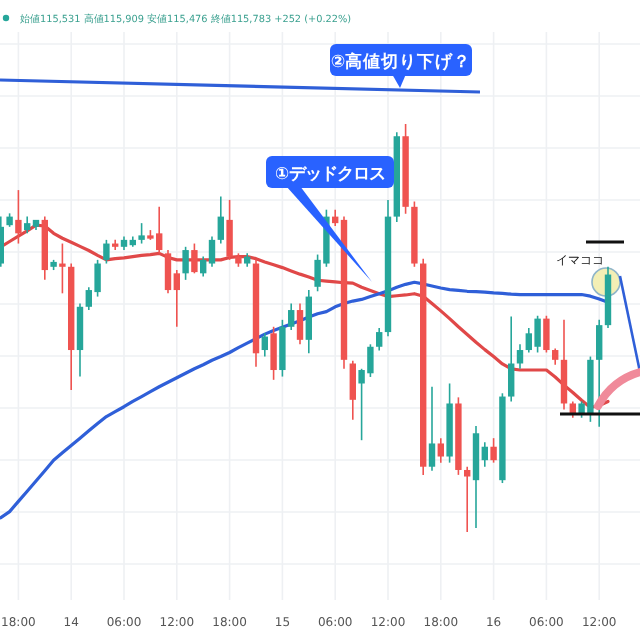 The width and height of the screenshot is (640, 640). I want to click on text: ②高値切り下げ？, so click(401, 62).